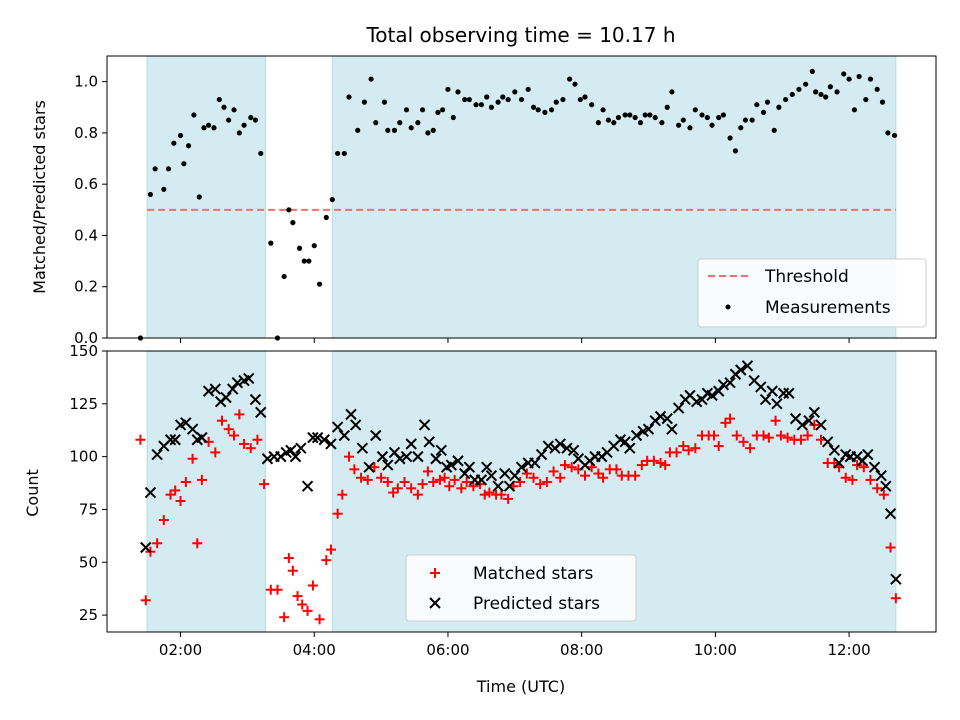  What do you see at coordinates (206, 491) in the screenshot?
I see `count-observing-window` at bounding box center [206, 491].